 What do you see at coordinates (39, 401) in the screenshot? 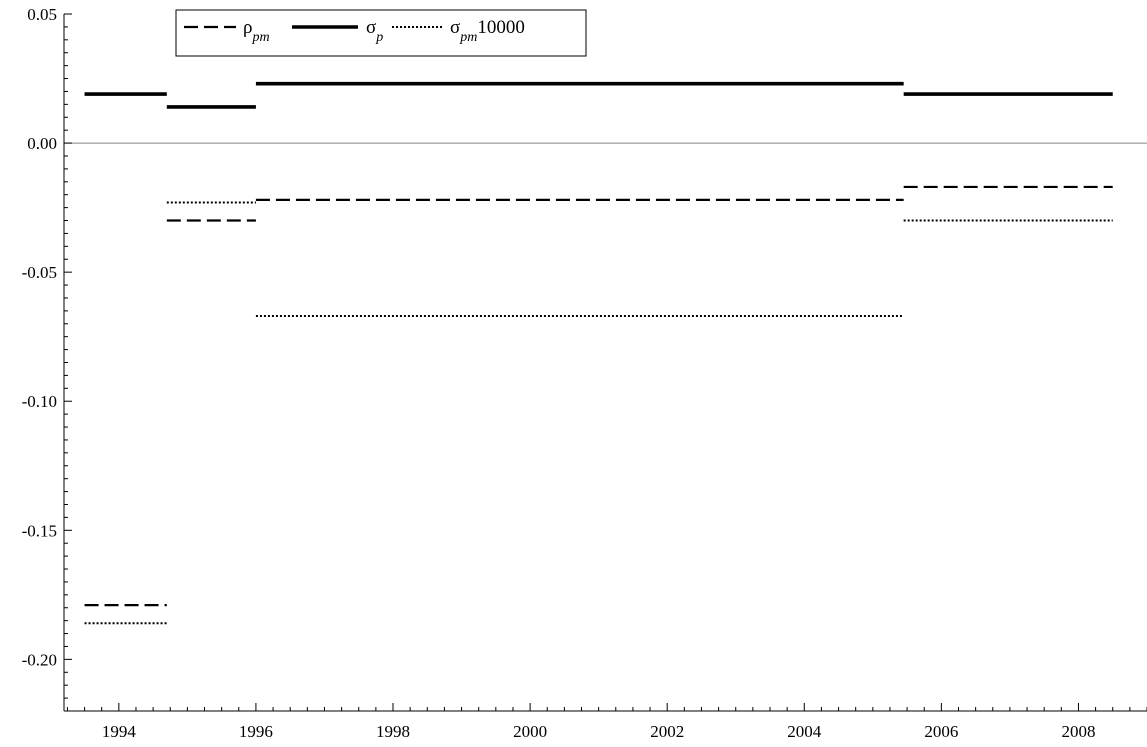
I see `y-tick-label: -0.10` at bounding box center [39, 401].